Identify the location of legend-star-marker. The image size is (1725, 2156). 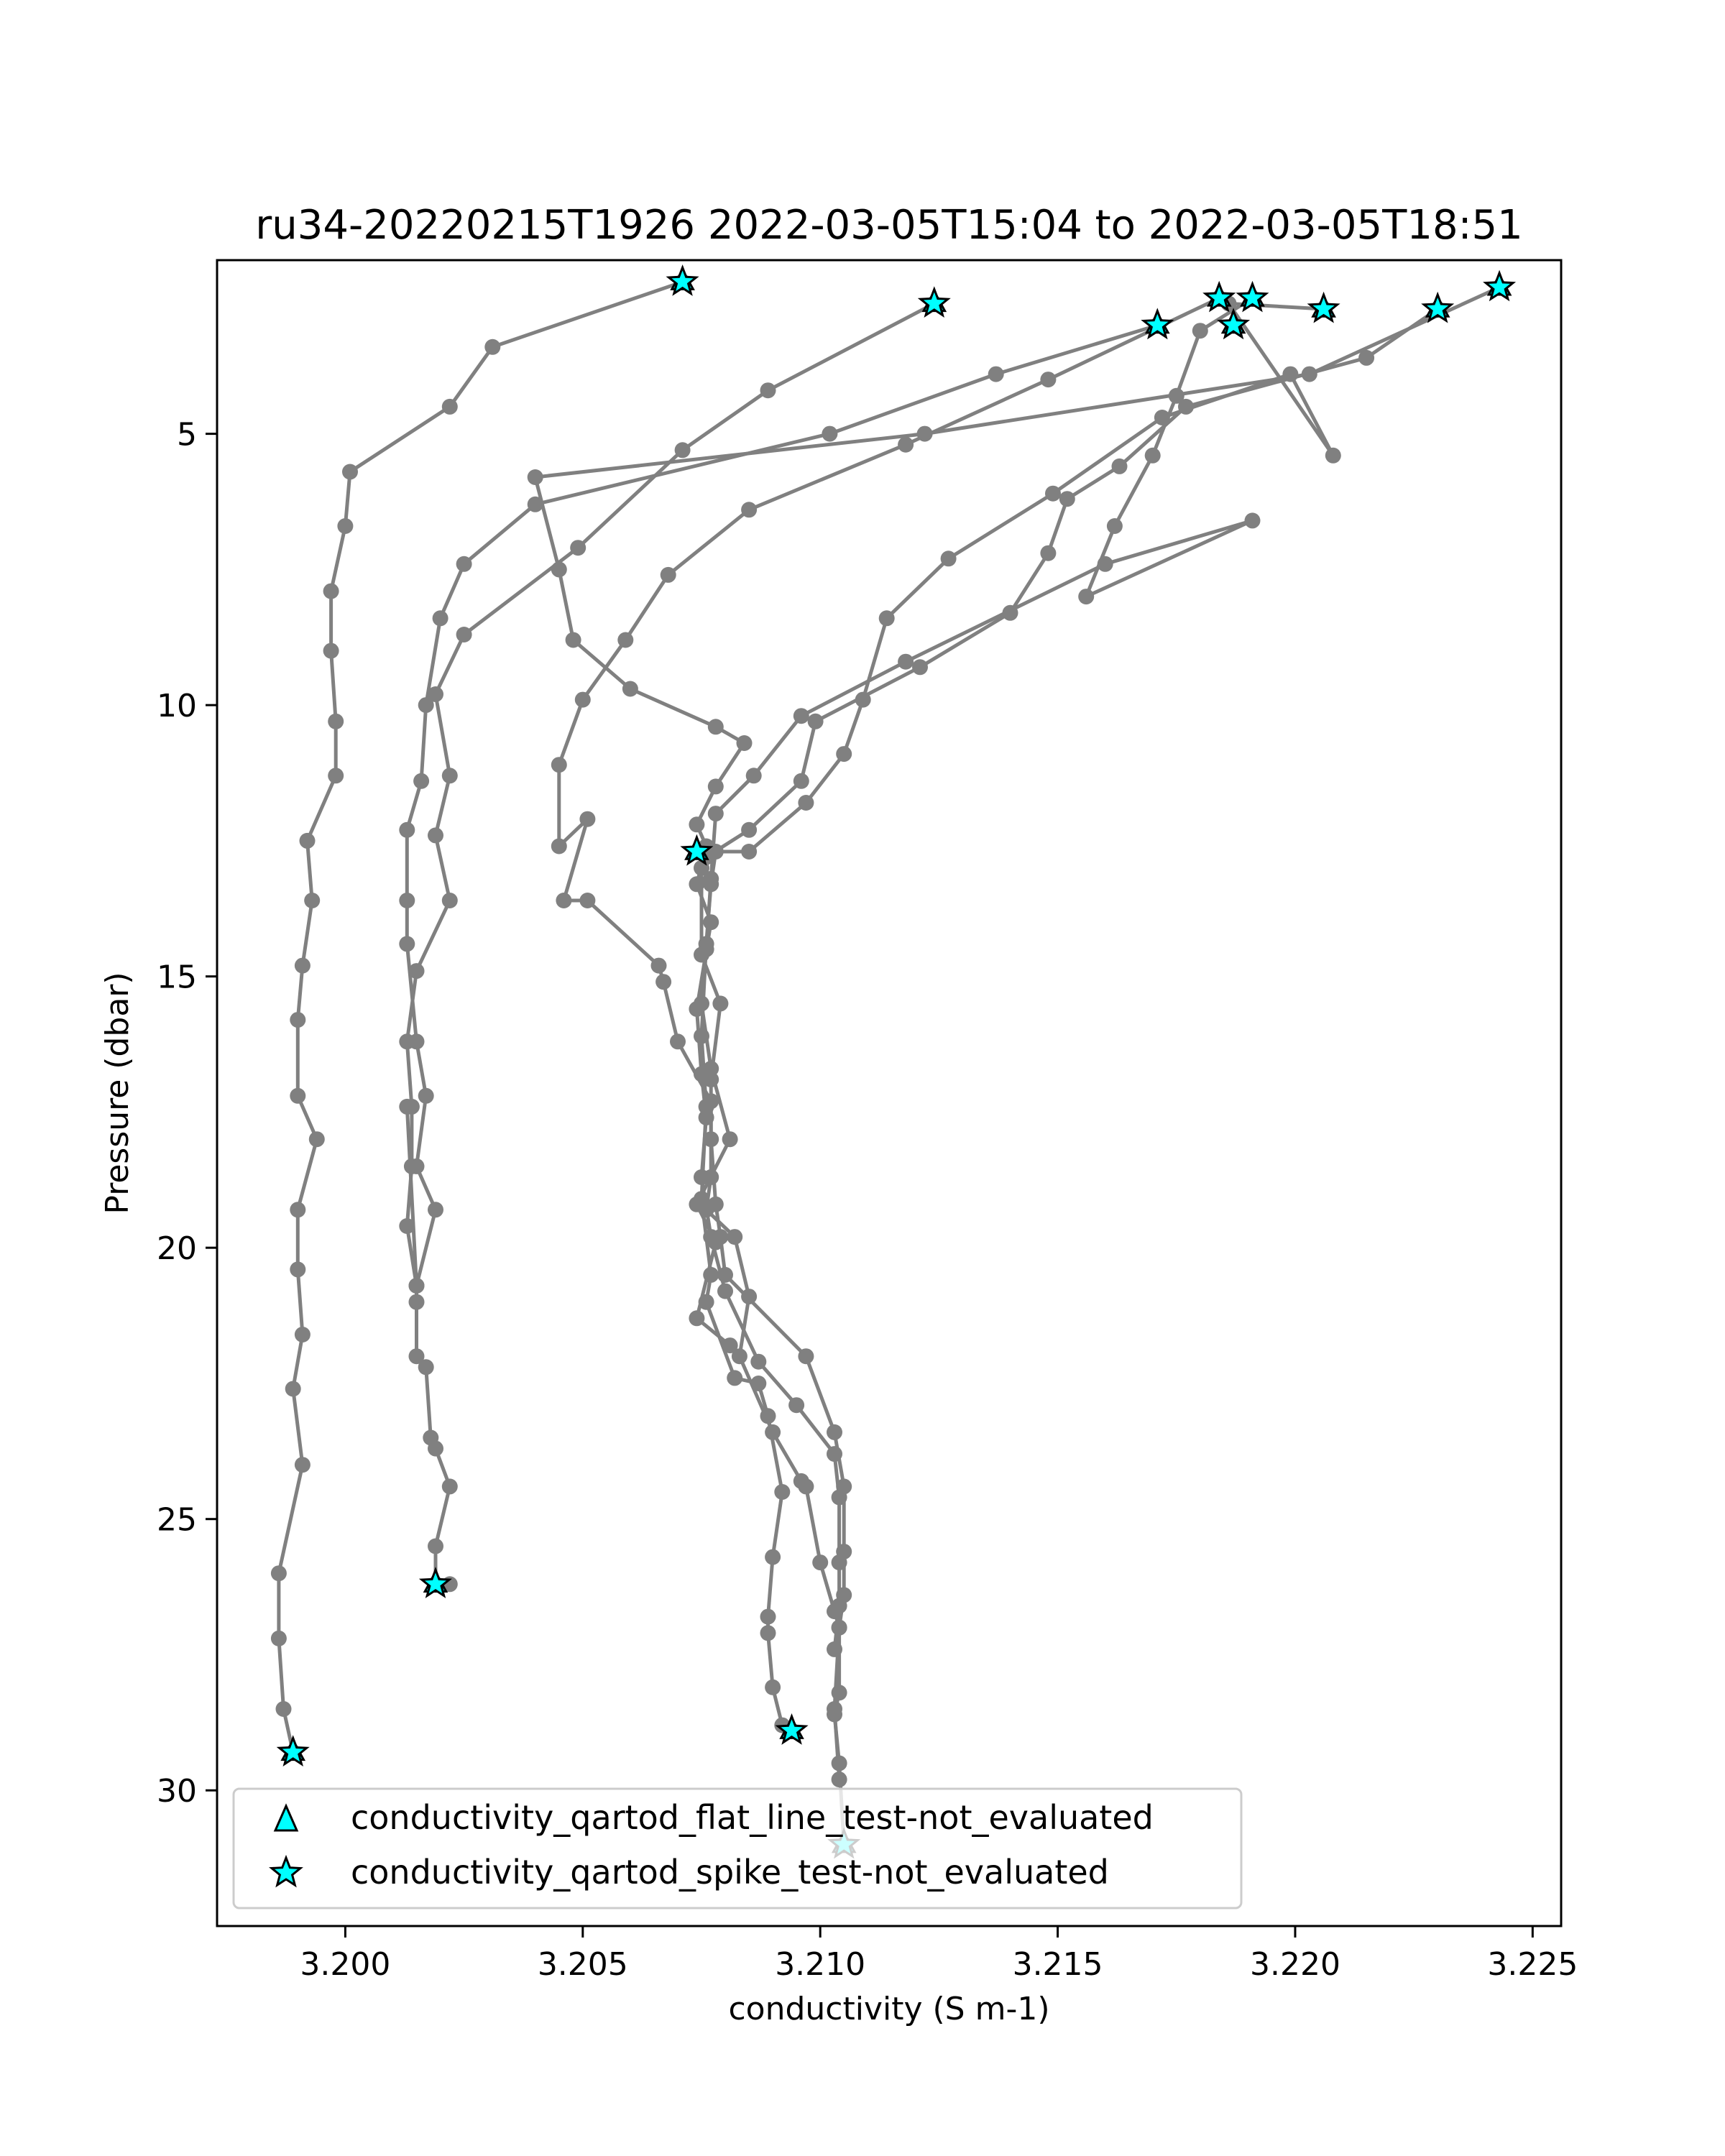
(286, 1871).